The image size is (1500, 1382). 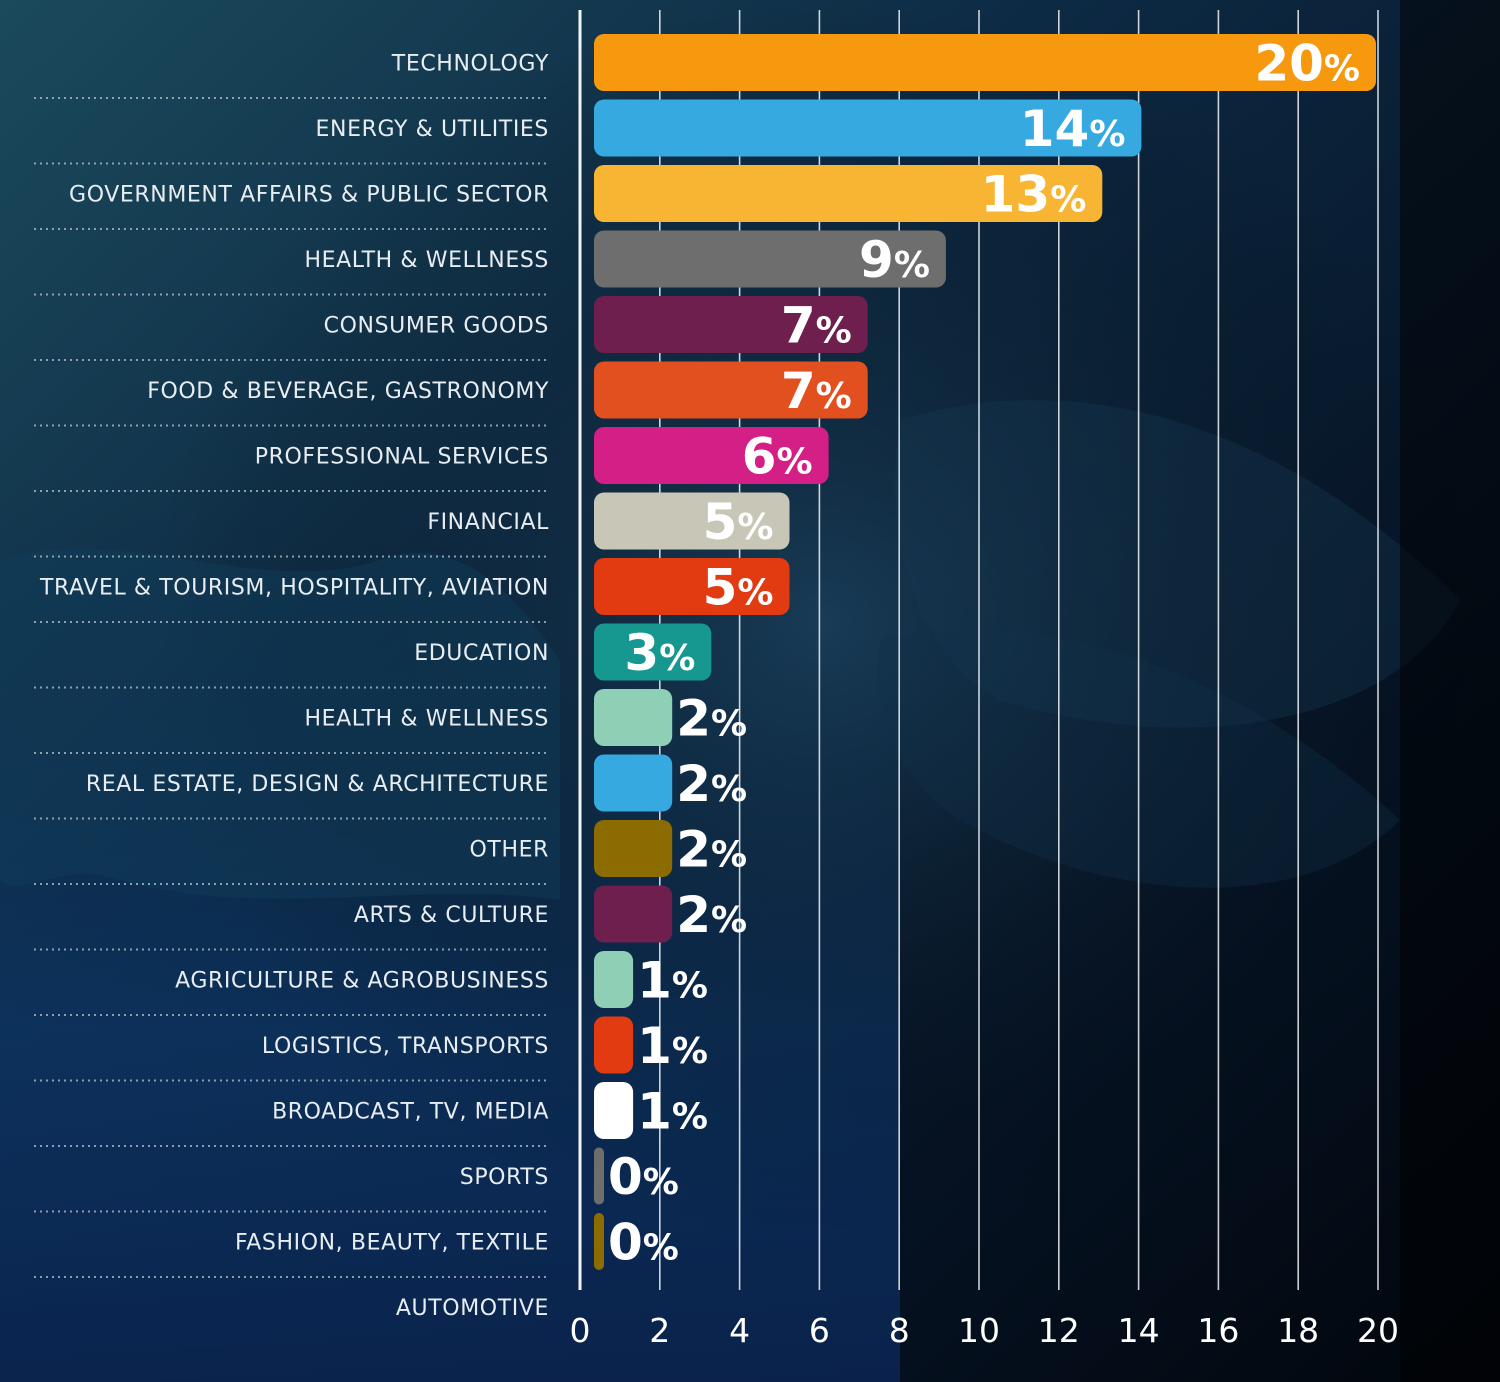 What do you see at coordinates (317, 784) in the screenshot?
I see `category-label: REAL ESTATE, DESIGN & ARCHITECTURE` at bounding box center [317, 784].